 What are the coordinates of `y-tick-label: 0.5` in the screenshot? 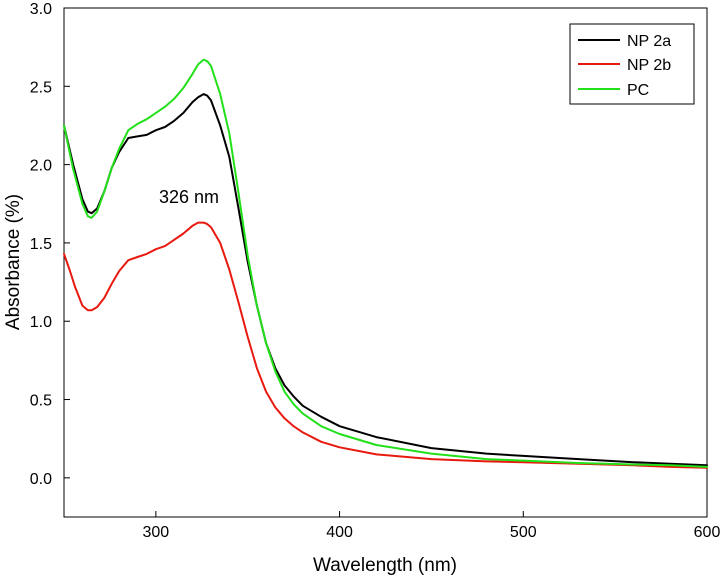 It's located at (41, 401).